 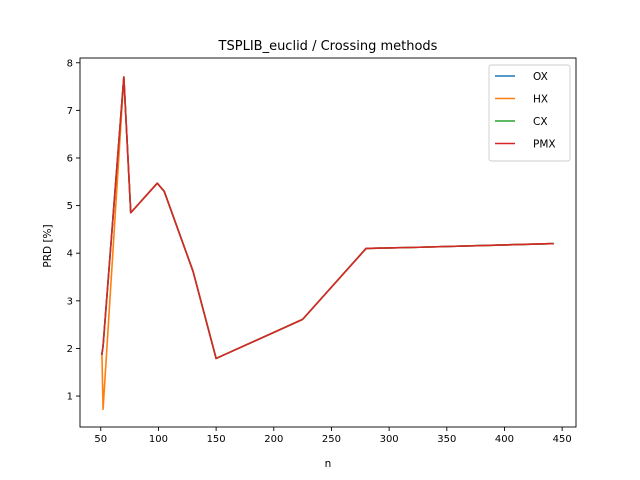 I want to click on y-tick-label: 3, so click(x=70, y=301).